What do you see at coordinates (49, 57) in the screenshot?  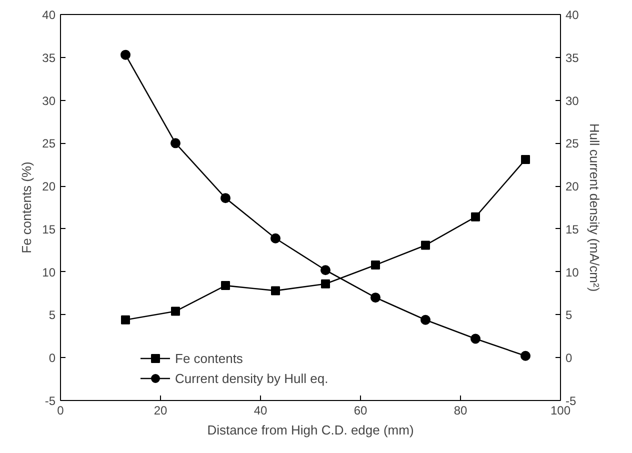 I see `y-tick-label: 35` at bounding box center [49, 57].